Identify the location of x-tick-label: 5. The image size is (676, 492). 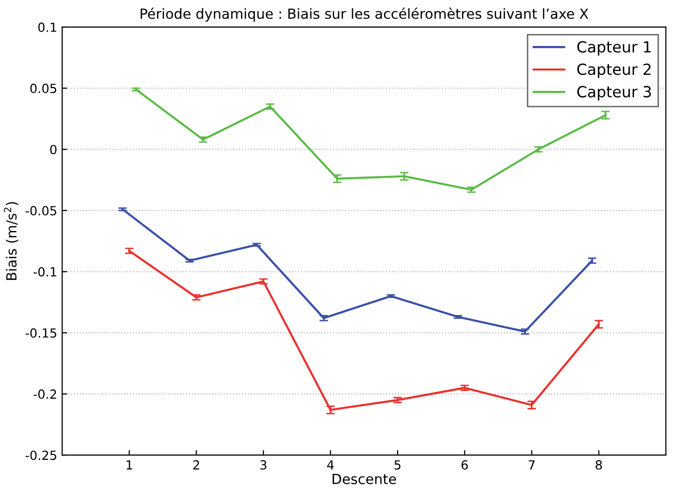
(397, 465).